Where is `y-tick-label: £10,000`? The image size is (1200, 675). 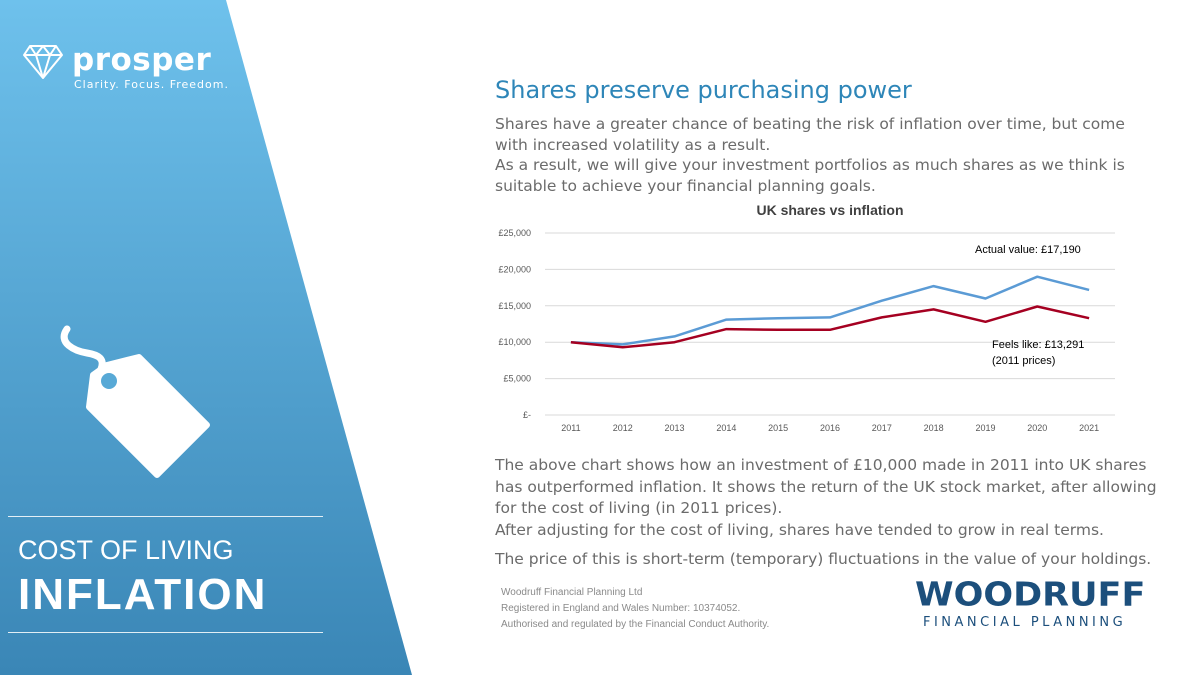
y-tick-label: £10,000 is located at coordinates (514, 342).